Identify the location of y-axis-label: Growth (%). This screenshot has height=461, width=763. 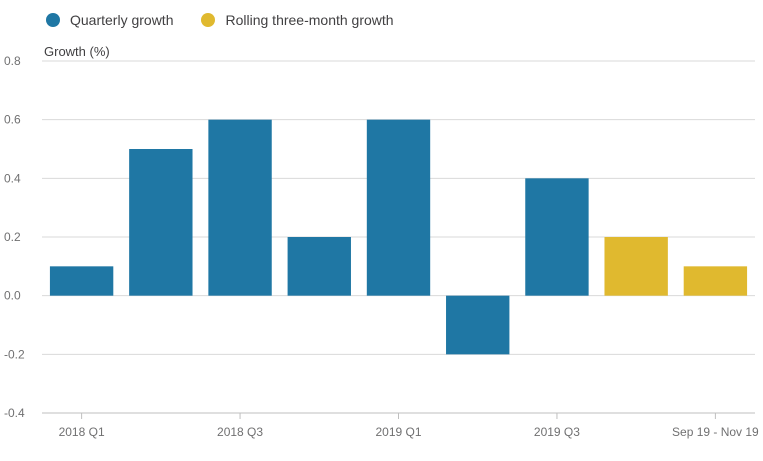
(77, 51).